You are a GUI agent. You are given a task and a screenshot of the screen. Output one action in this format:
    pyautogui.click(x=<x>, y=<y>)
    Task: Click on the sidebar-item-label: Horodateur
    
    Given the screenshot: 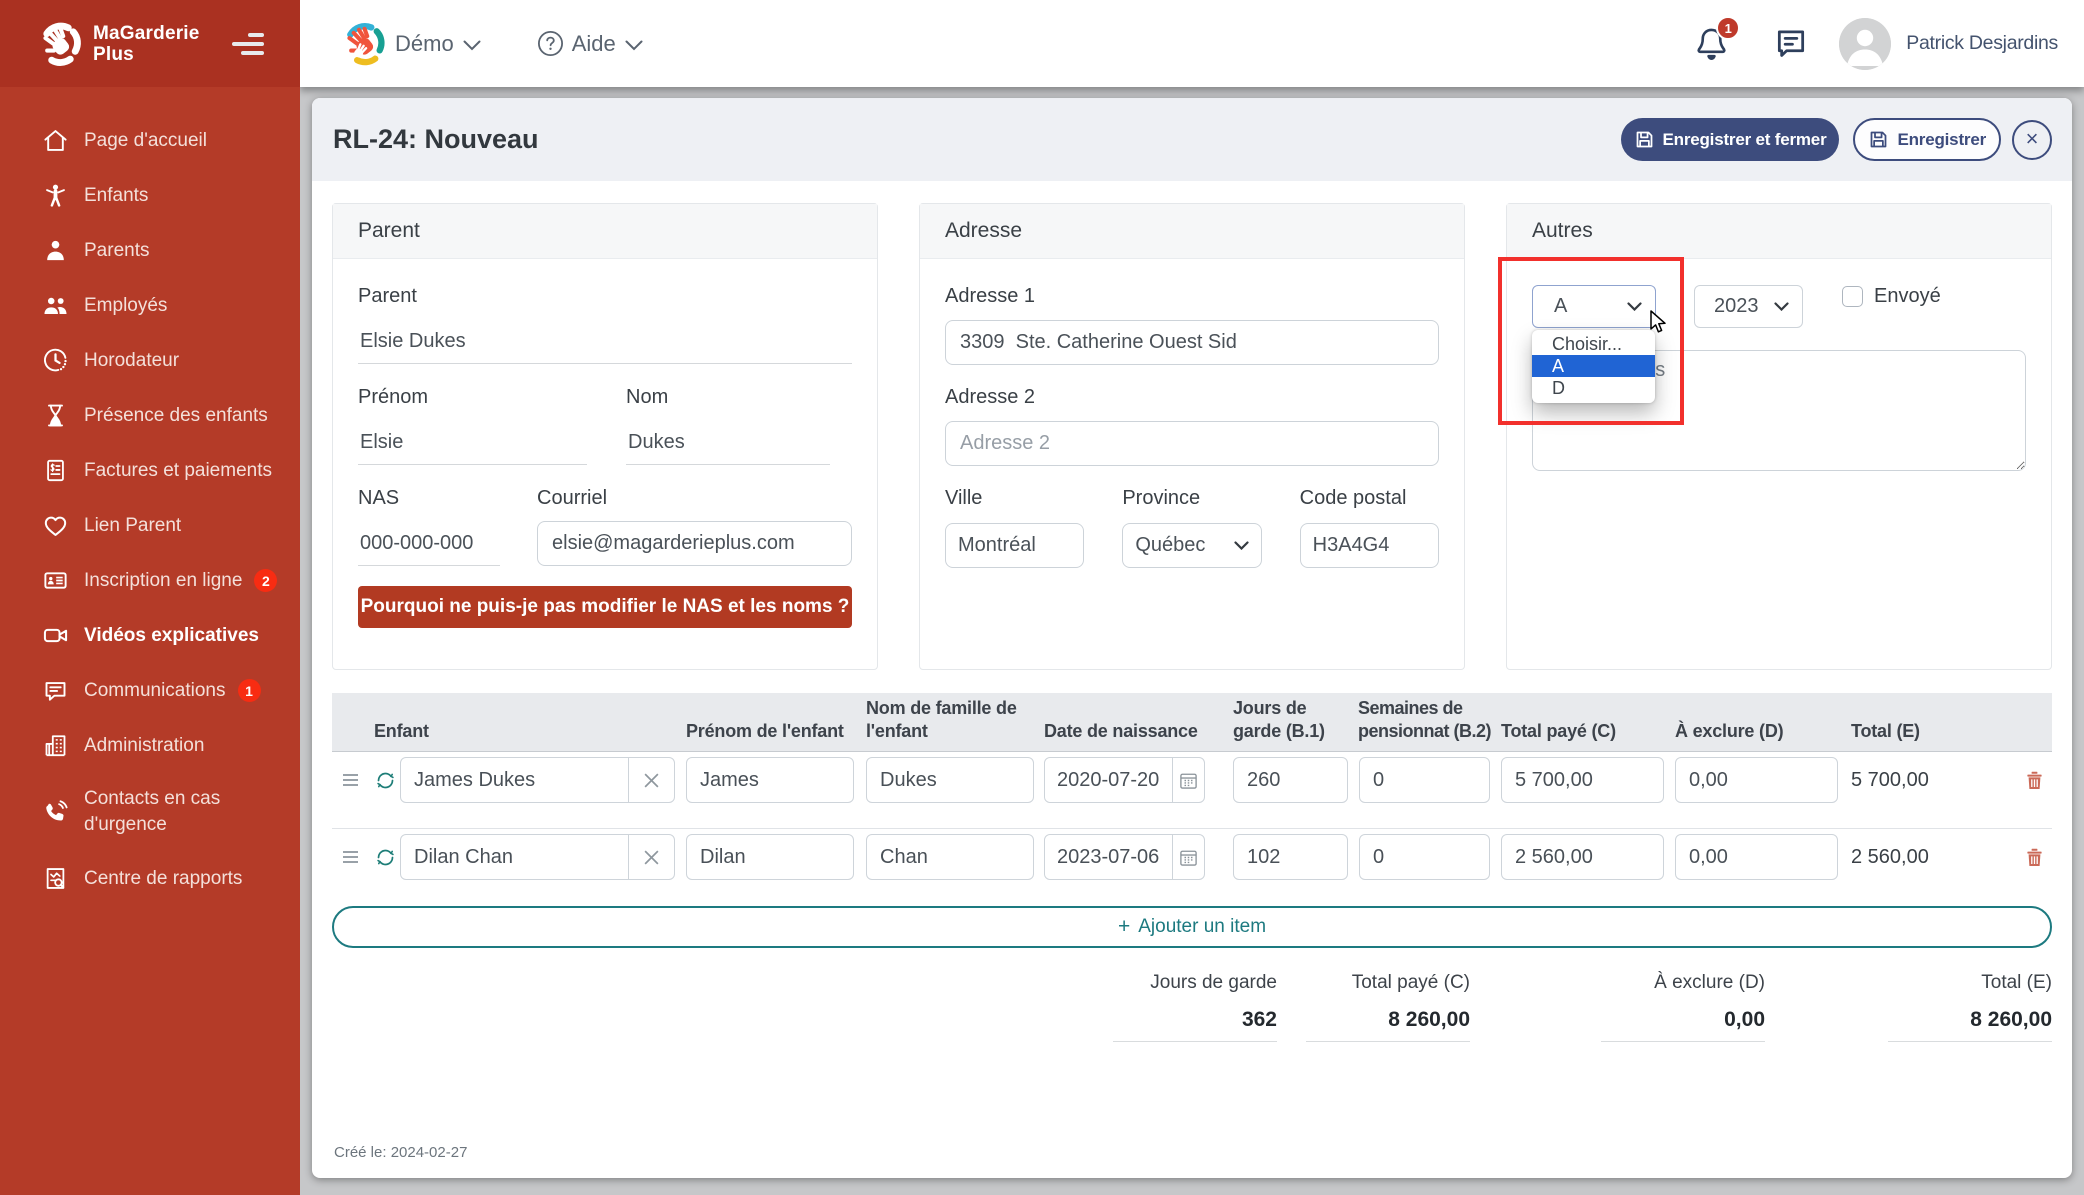 What is the action you would take?
    pyautogui.click(x=132, y=360)
    